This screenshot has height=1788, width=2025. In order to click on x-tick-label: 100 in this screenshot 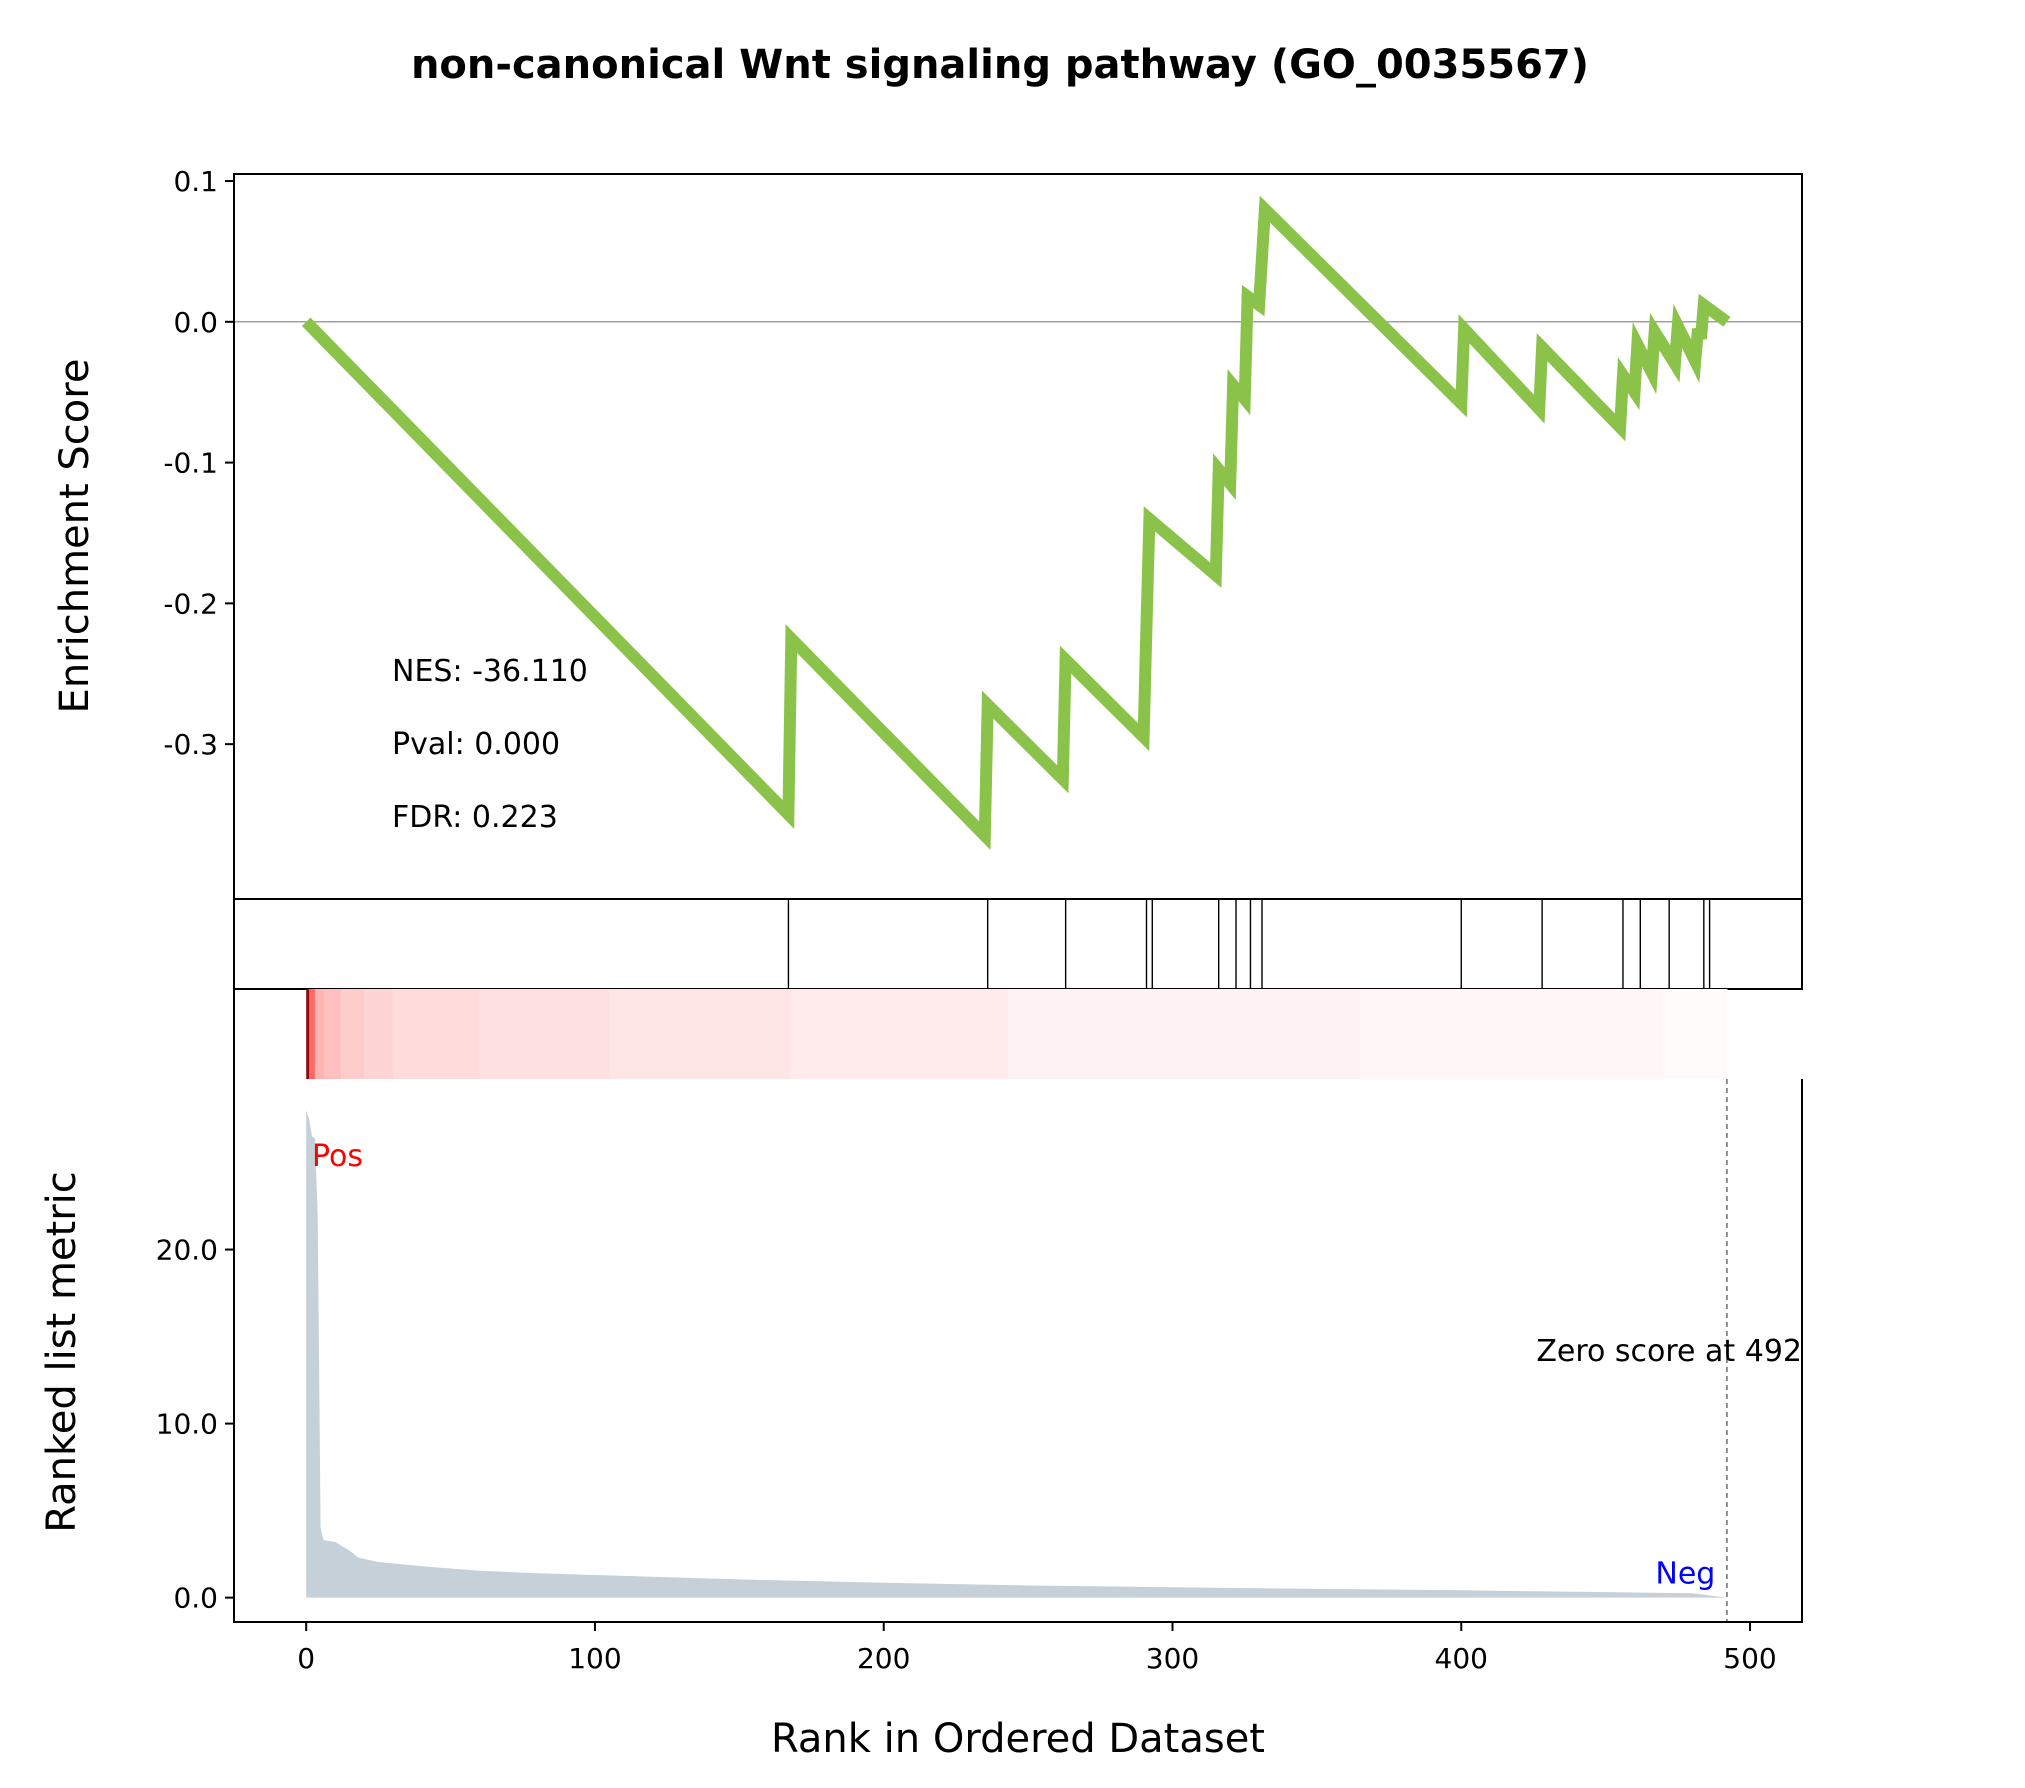, I will do `click(594, 1658)`.